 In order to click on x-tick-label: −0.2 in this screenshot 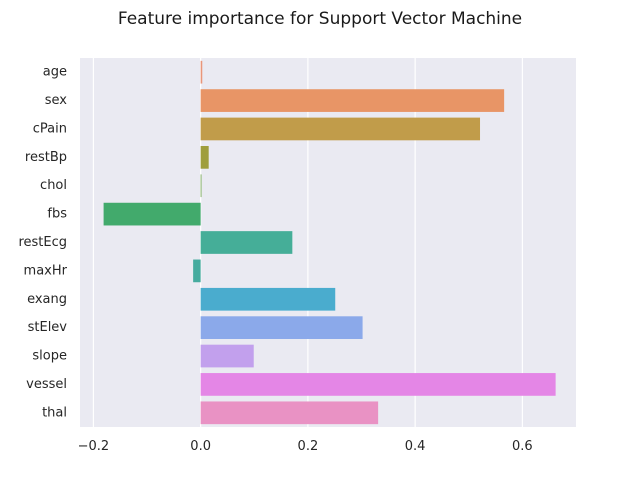, I will do `click(94, 446)`.